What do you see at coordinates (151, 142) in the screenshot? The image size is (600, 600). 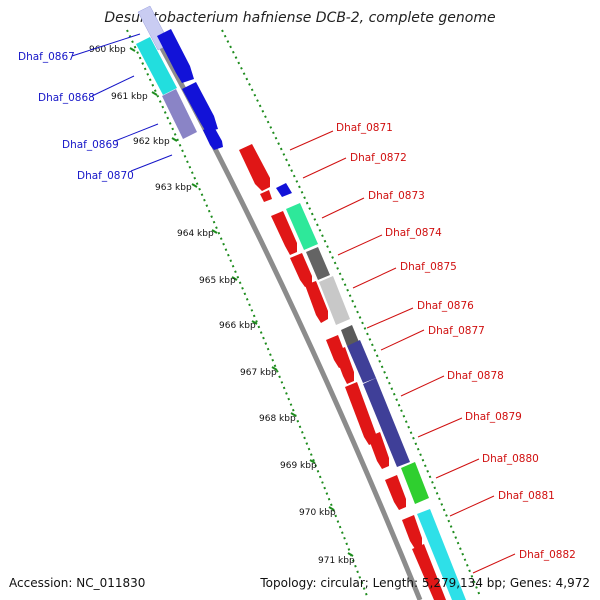 I see `kbp-tick-label: 962 kbp` at bounding box center [151, 142].